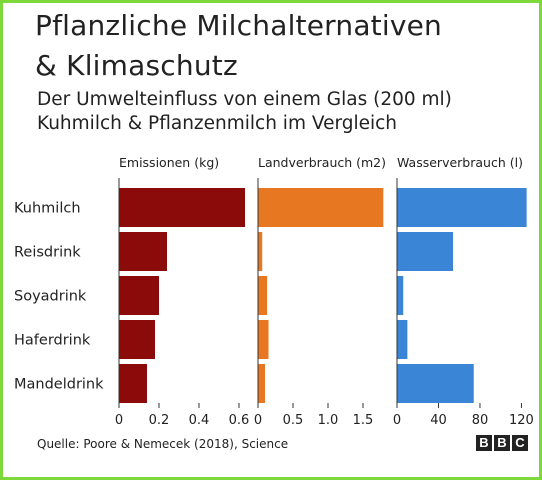  I want to click on bbc-logo-letter: C, so click(520, 443).